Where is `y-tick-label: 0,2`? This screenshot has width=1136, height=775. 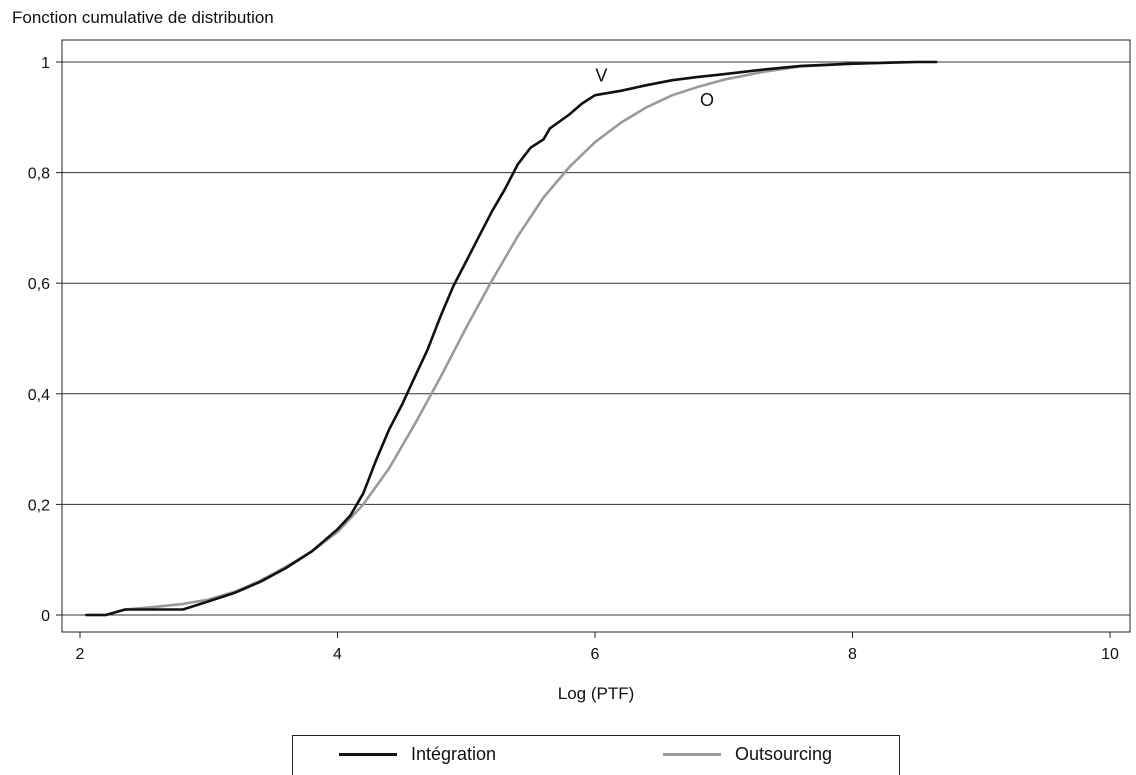 y-tick-label: 0,2 is located at coordinates (39, 505).